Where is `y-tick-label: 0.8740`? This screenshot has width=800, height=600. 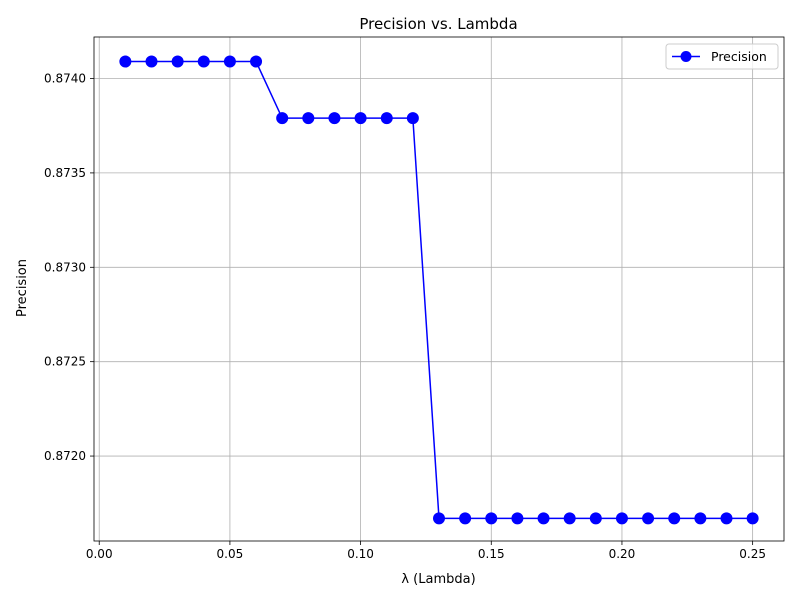
y-tick-label: 0.8740 is located at coordinates (65, 79).